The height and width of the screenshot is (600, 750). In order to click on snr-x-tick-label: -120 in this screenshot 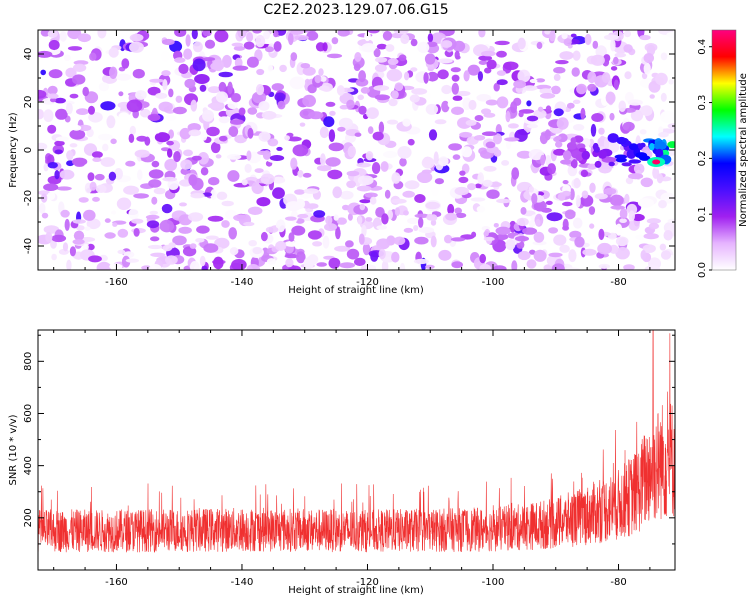, I will do `click(367, 582)`.